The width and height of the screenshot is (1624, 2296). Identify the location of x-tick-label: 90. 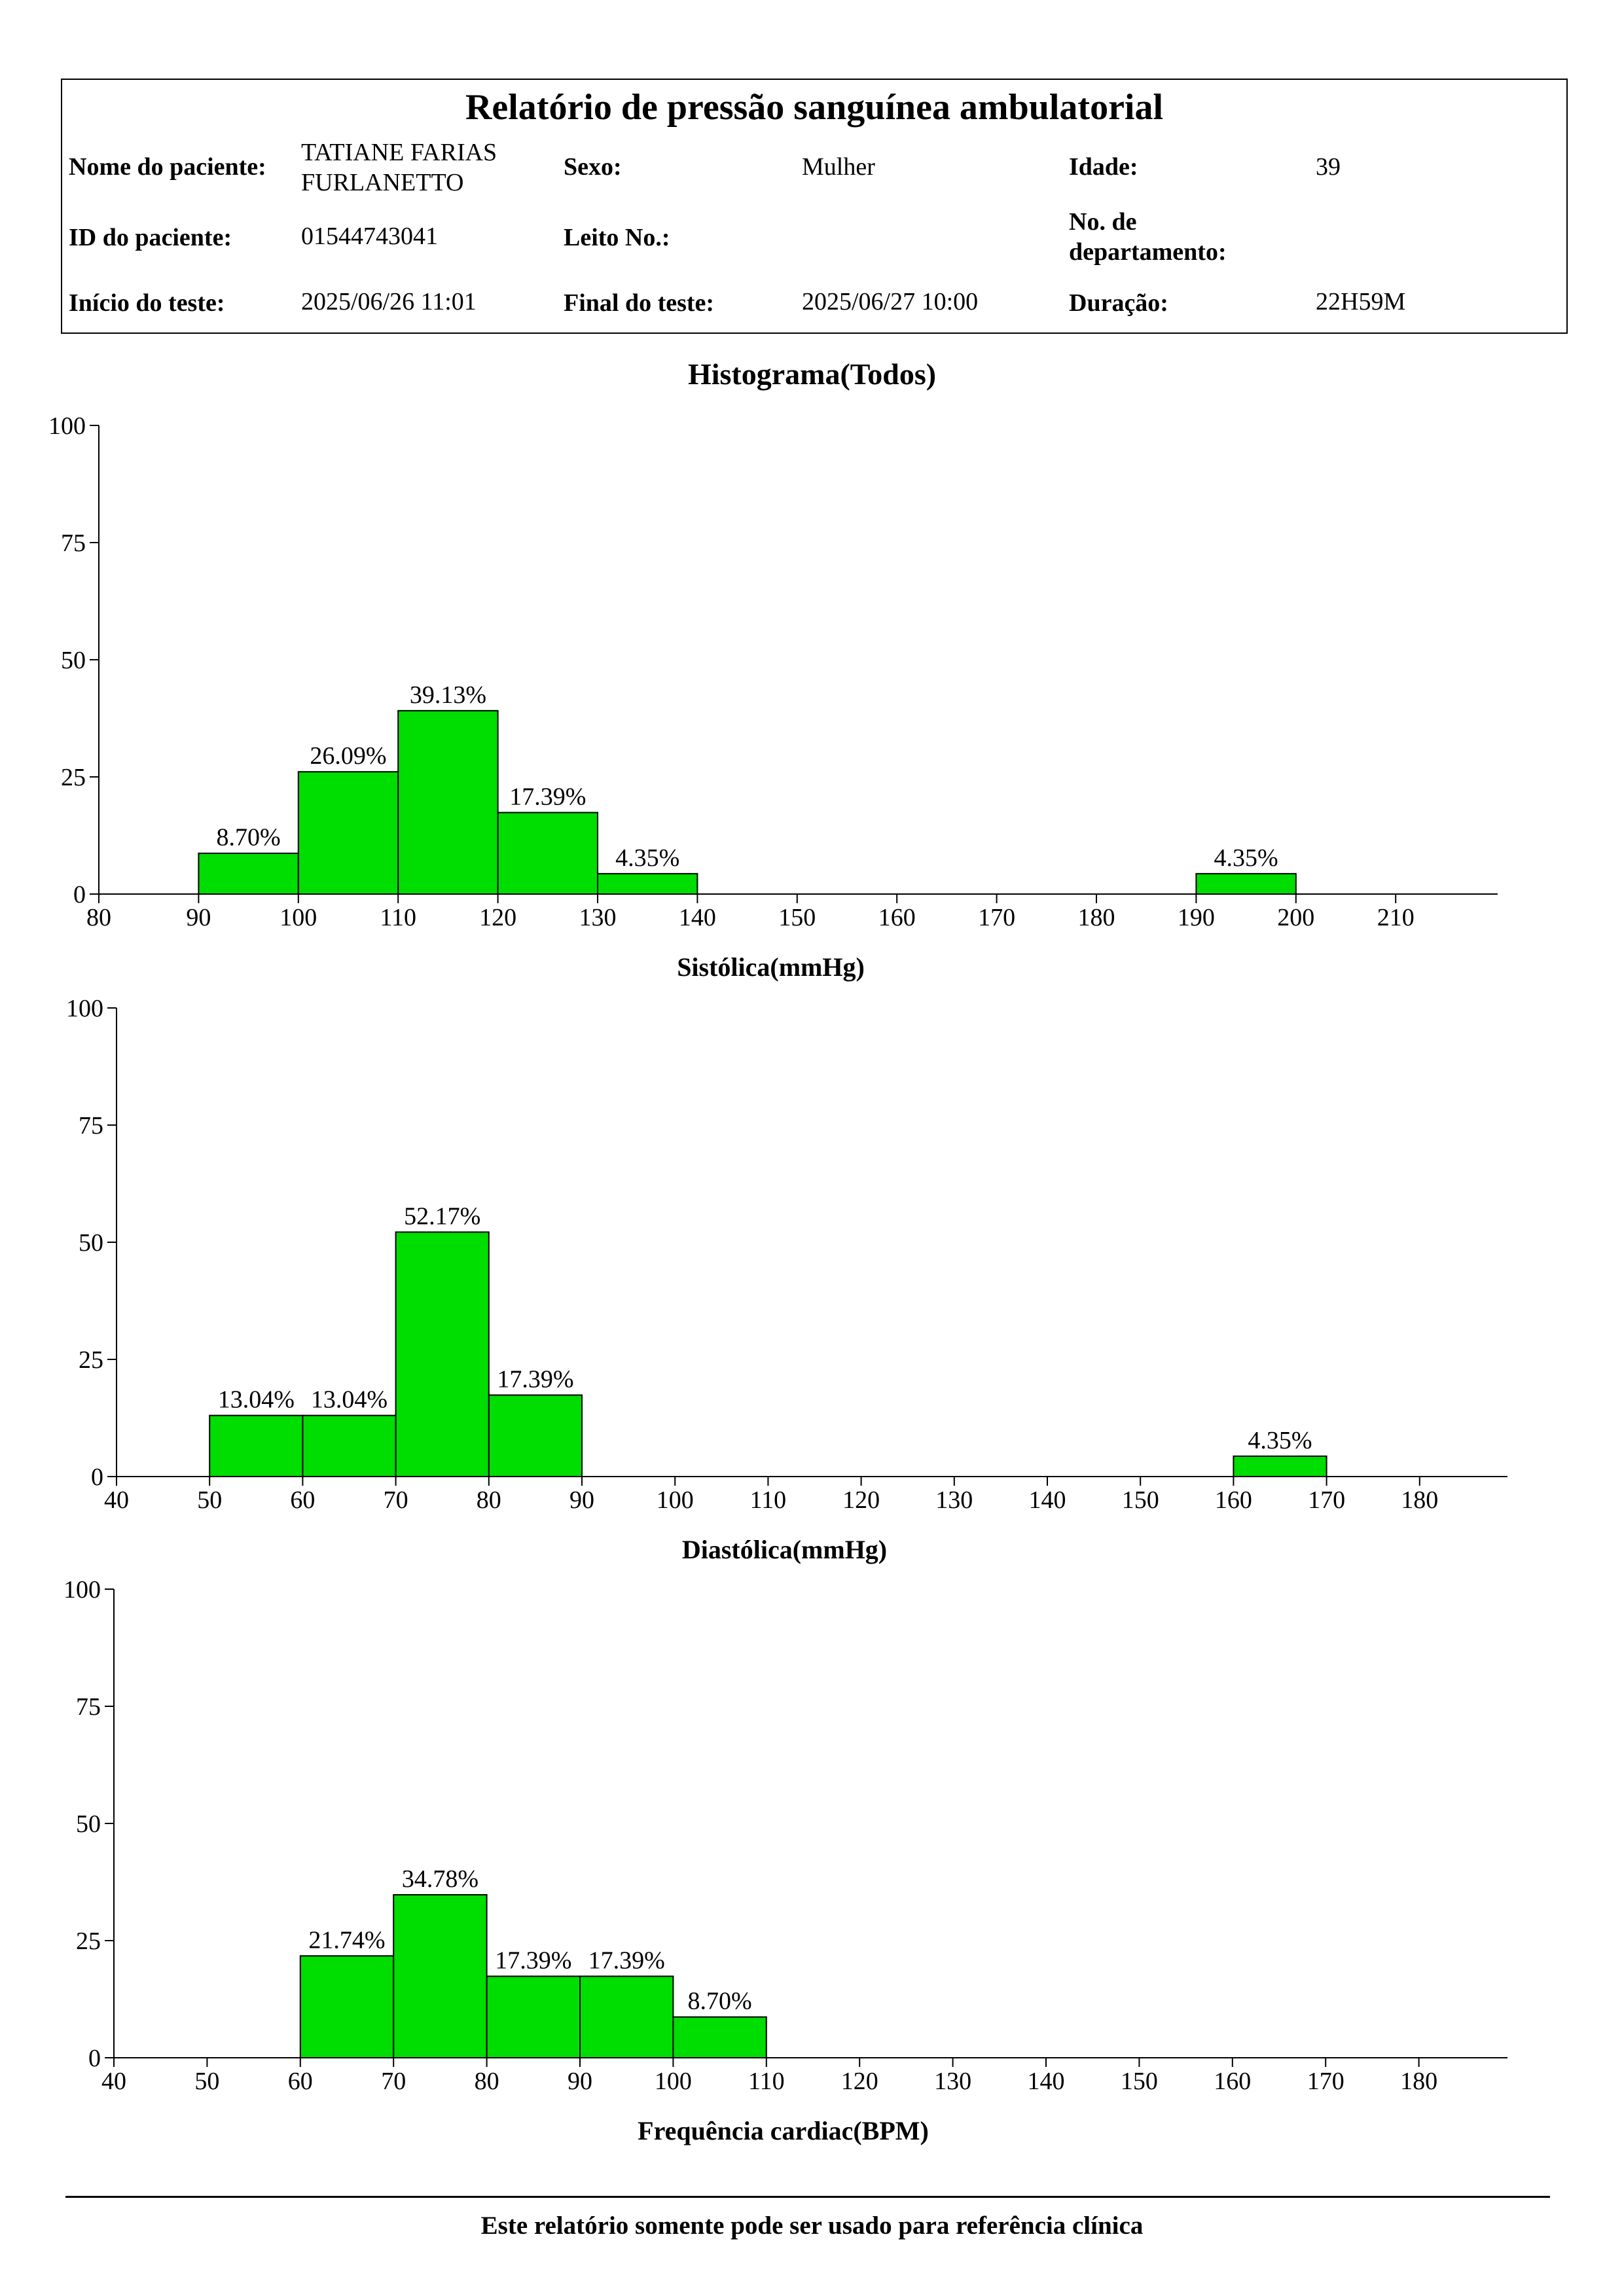
(198, 917).